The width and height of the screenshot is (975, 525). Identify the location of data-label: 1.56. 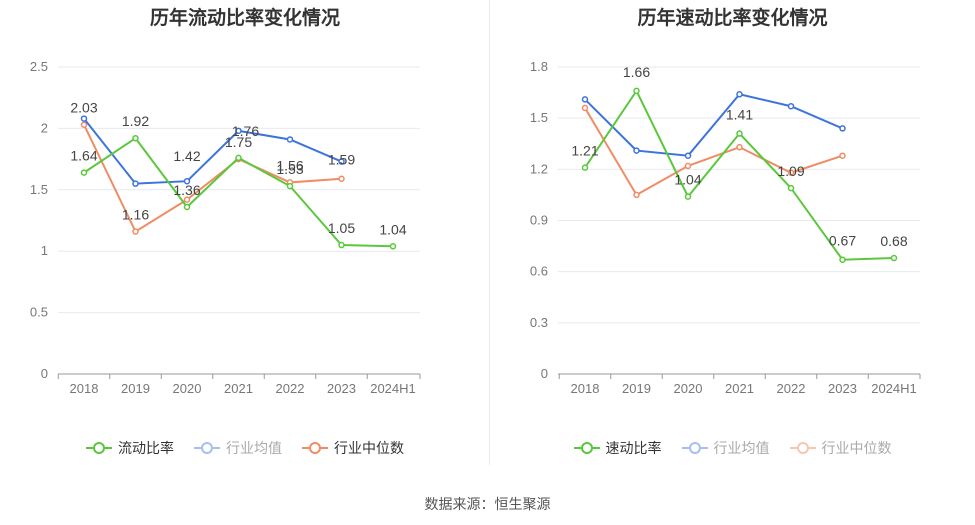
(289, 165).